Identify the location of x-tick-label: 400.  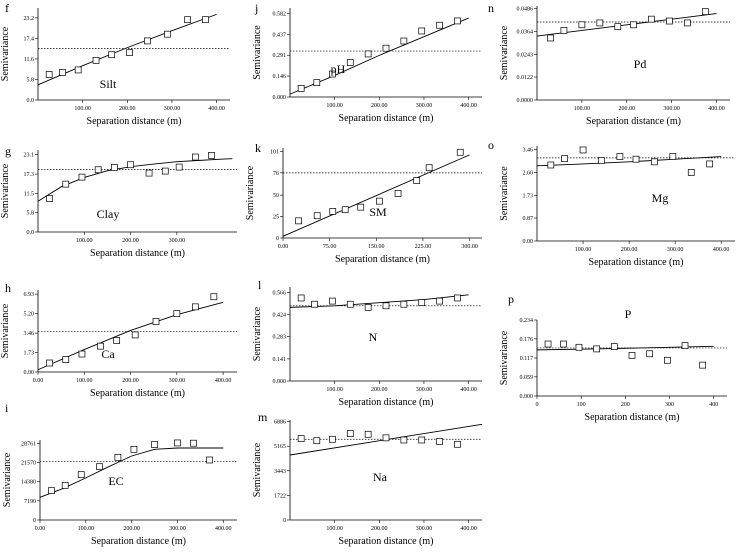
(713, 405).